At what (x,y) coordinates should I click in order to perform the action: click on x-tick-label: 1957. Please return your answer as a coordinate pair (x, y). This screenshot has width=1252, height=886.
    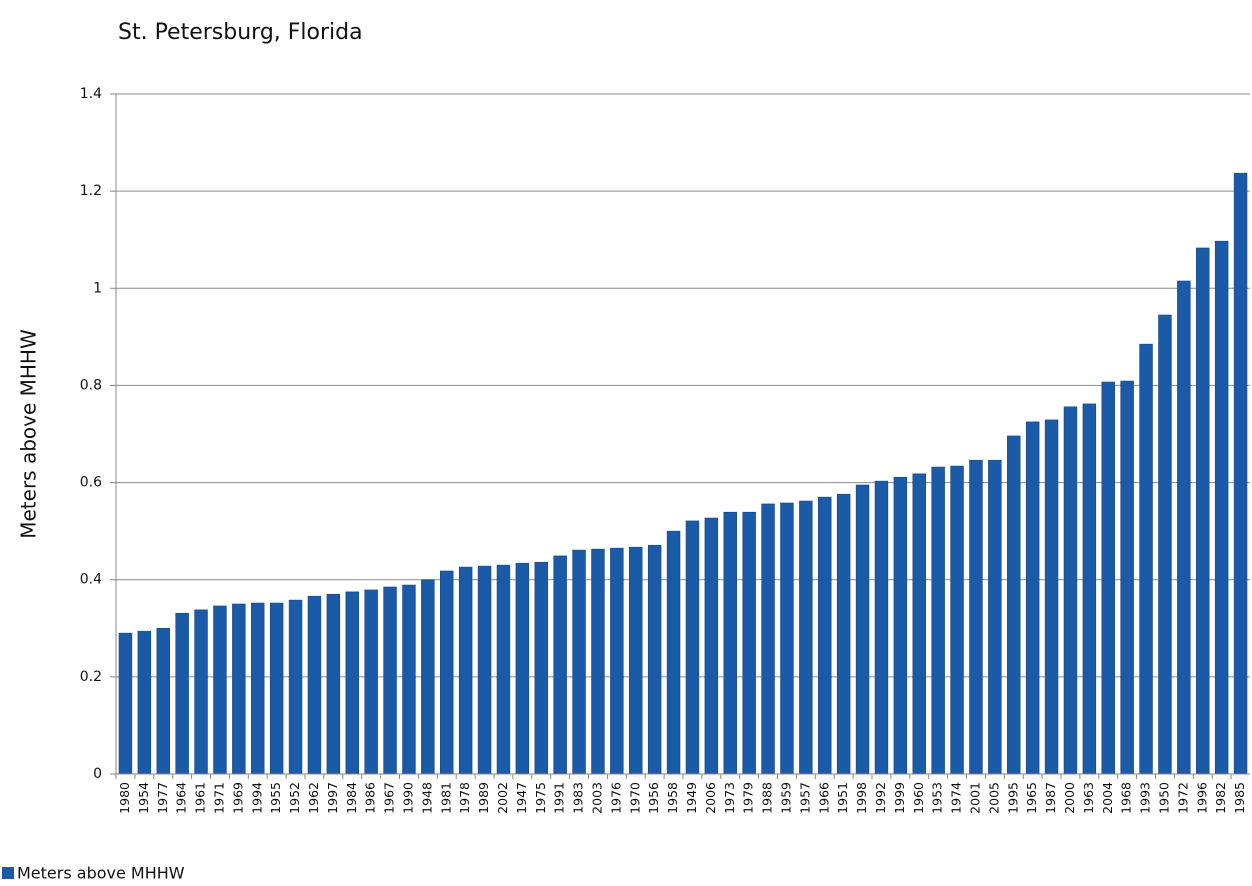
    Looking at the image, I should click on (804, 798).